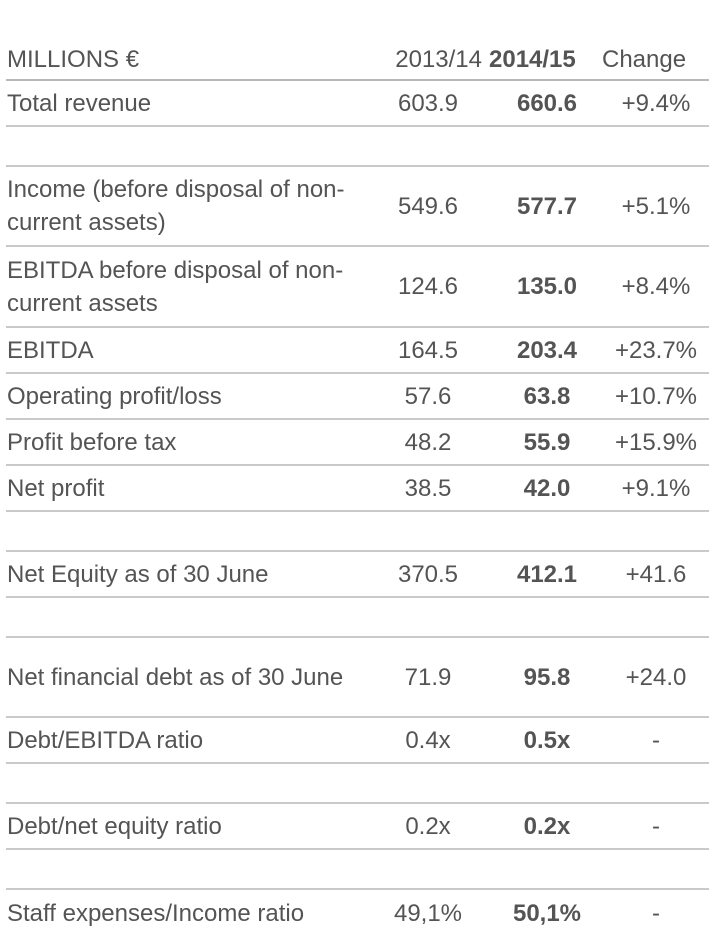 The width and height of the screenshot is (715, 936). What do you see at coordinates (656, 350) in the screenshot?
I see `row-change: +23.7%` at bounding box center [656, 350].